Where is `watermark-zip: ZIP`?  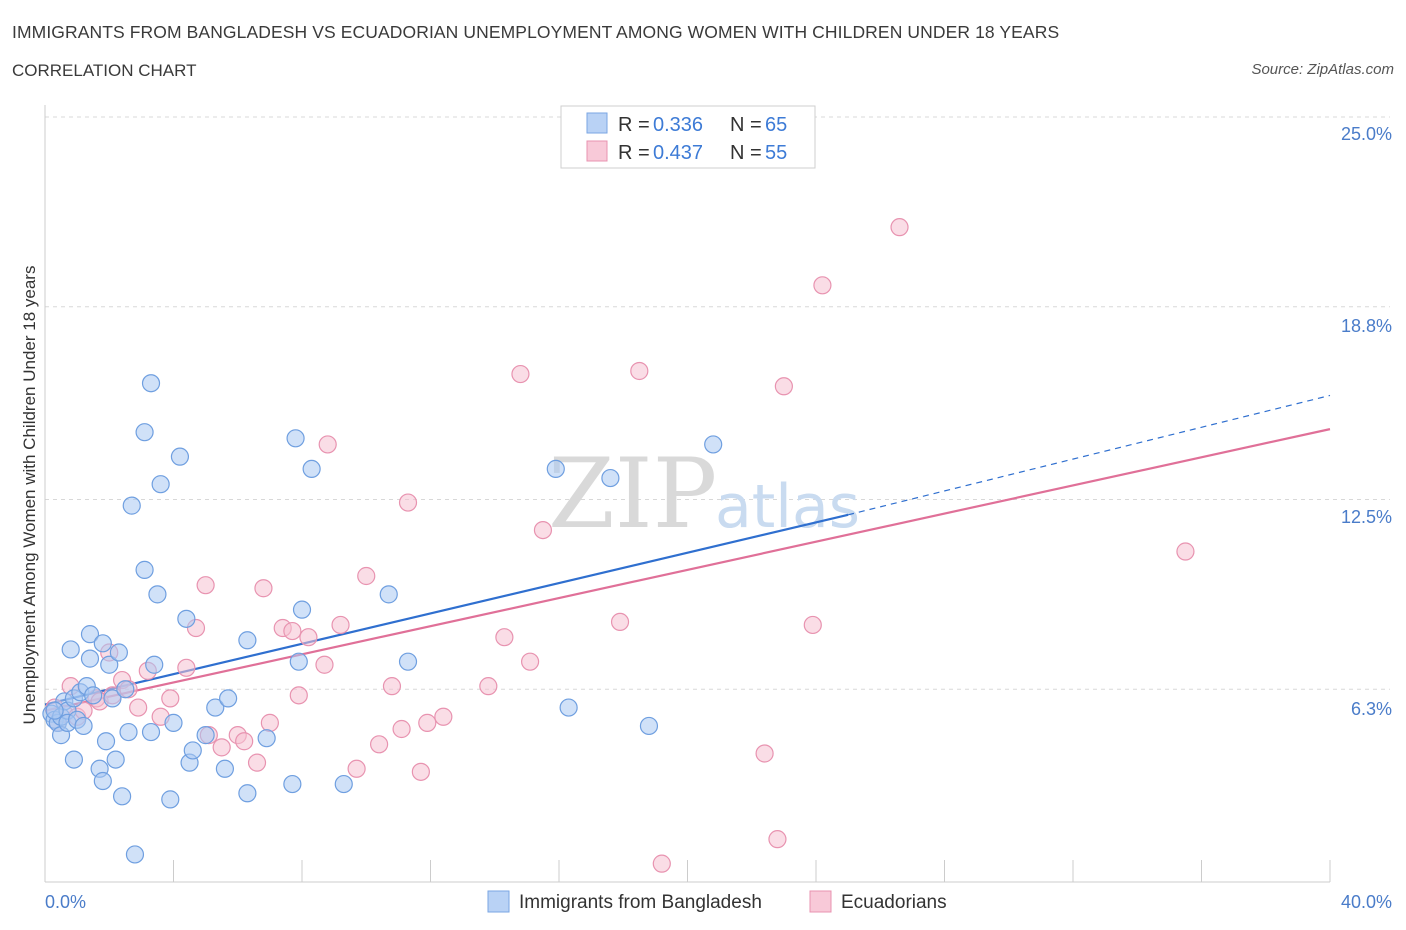 watermark-zip: ZIP is located at coordinates (632, 494).